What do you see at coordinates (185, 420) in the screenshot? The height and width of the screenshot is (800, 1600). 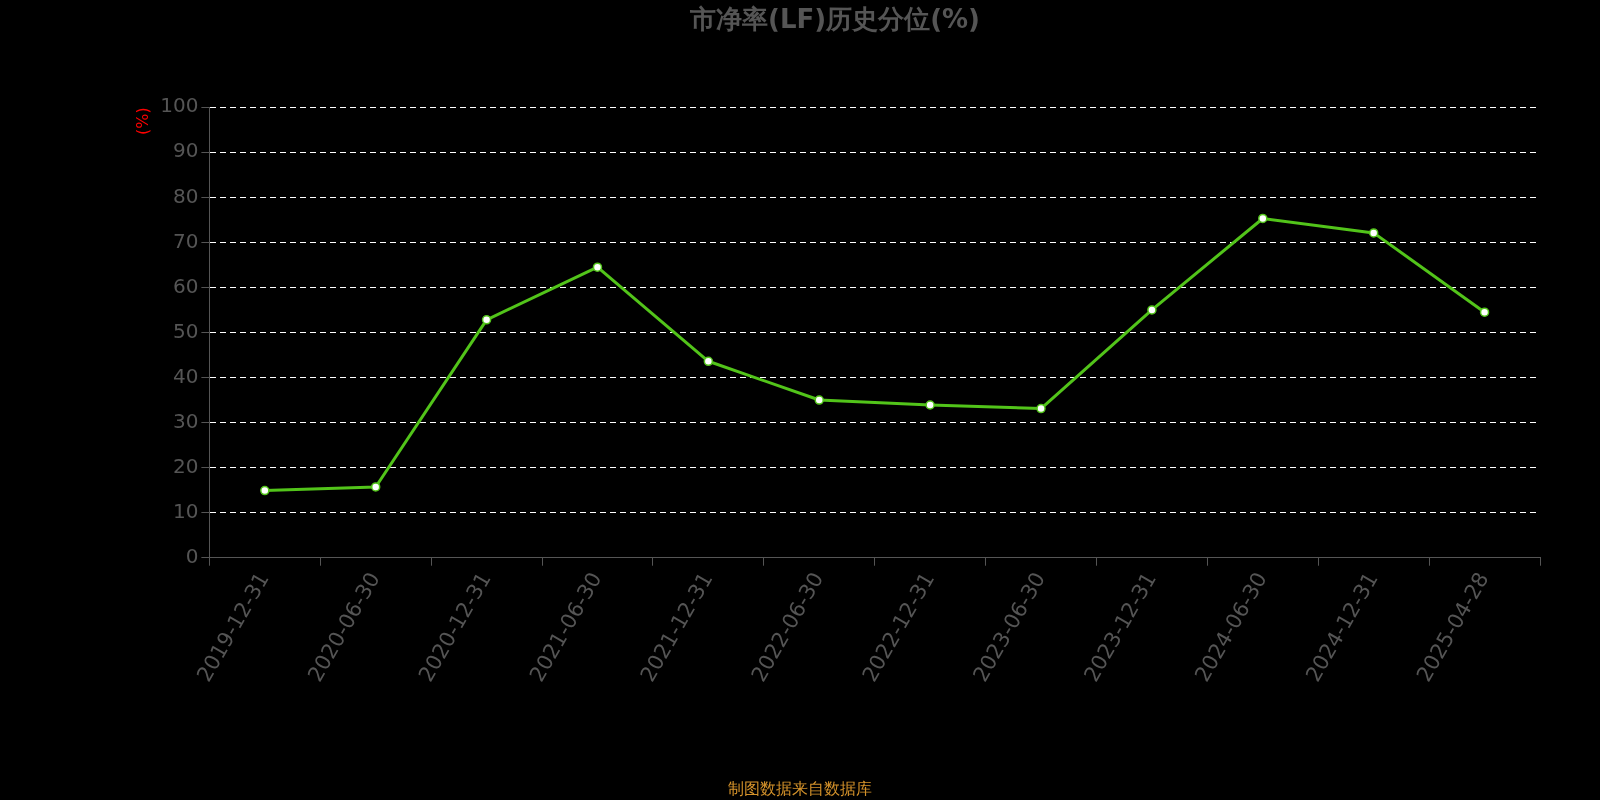 I see `y-tick-label: 30` at bounding box center [185, 420].